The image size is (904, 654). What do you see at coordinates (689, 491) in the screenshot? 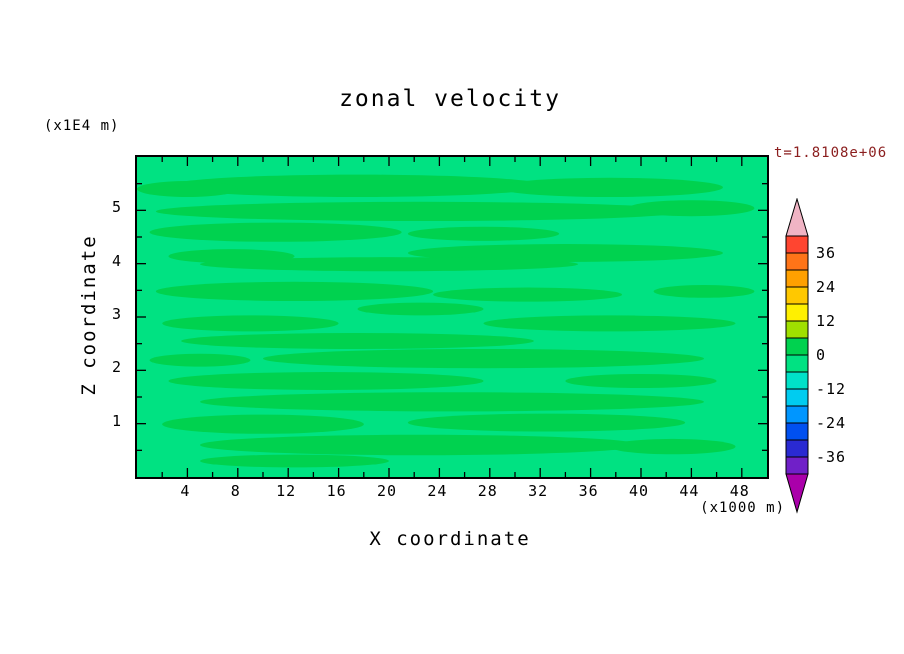
I see `x-tick-label: 44` at bounding box center [689, 491].